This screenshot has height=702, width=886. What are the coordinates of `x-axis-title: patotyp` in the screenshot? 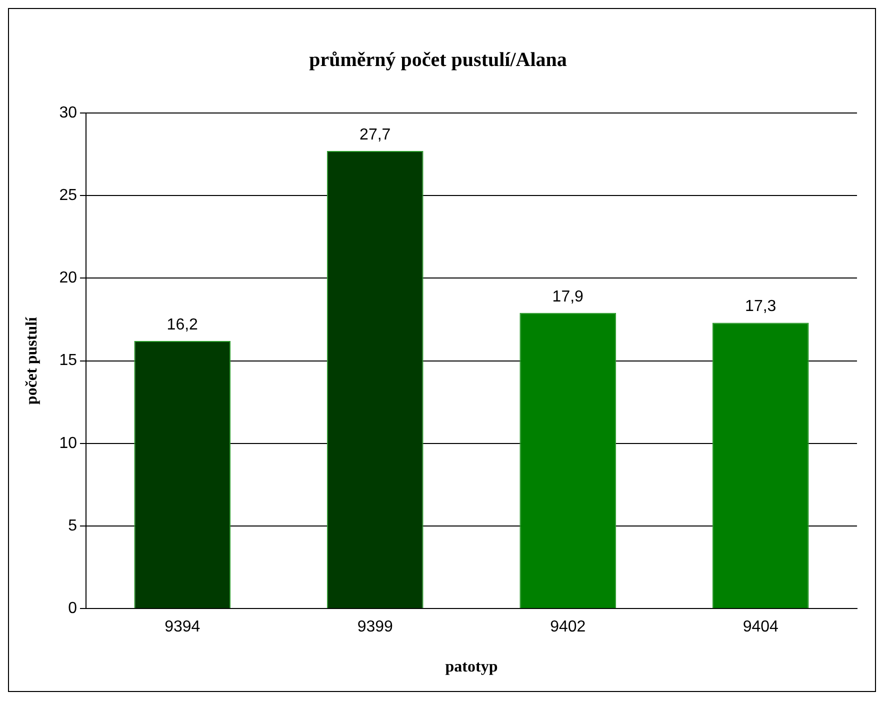 It's located at (471, 667).